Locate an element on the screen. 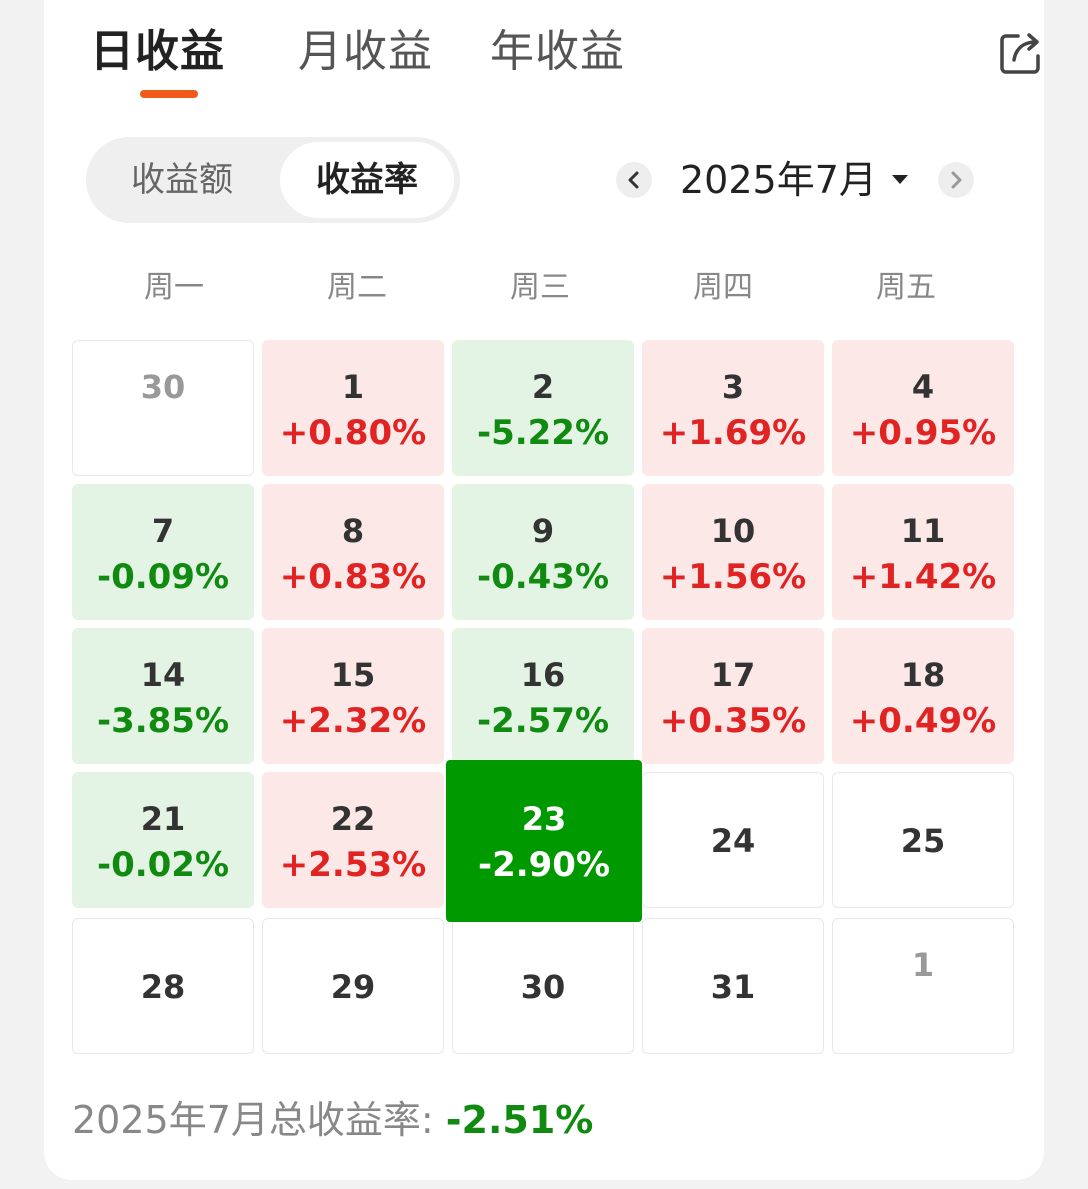  day-return-rate: +2.32% is located at coordinates (353, 721).